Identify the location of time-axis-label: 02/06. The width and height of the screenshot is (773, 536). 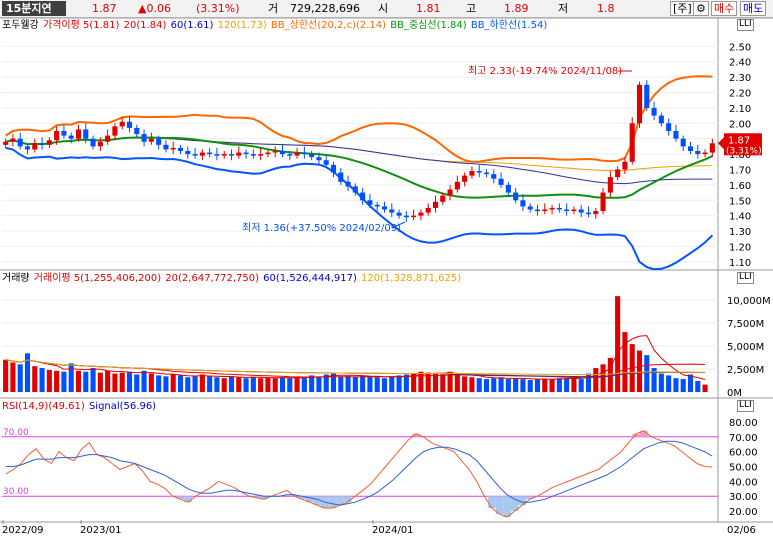
(741, 530).